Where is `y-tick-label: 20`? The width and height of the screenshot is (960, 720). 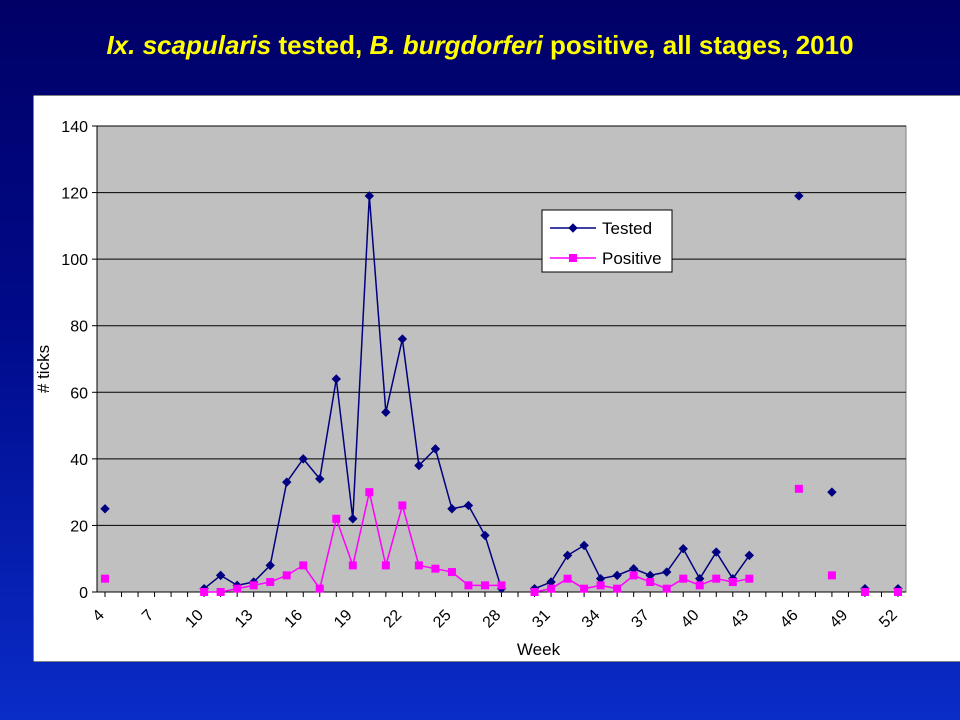 y-tick-label: 20 is located at coordinates (79, 526).